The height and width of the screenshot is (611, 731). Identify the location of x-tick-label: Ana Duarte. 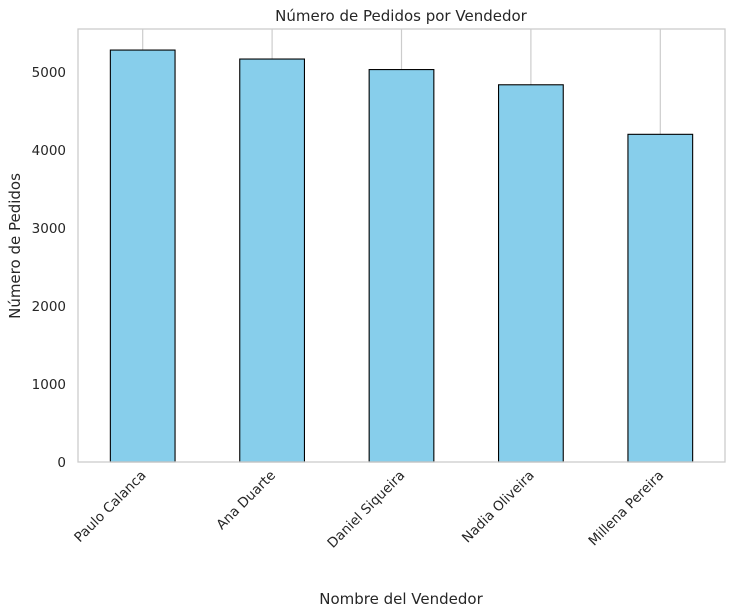
(246, 501).